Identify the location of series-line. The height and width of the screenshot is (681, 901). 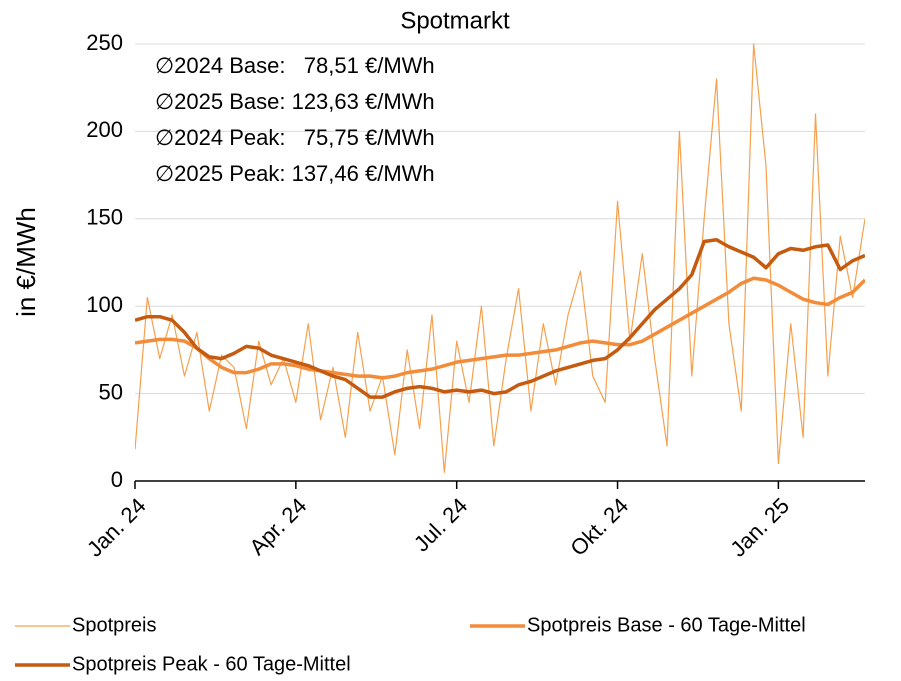
(500, 328).